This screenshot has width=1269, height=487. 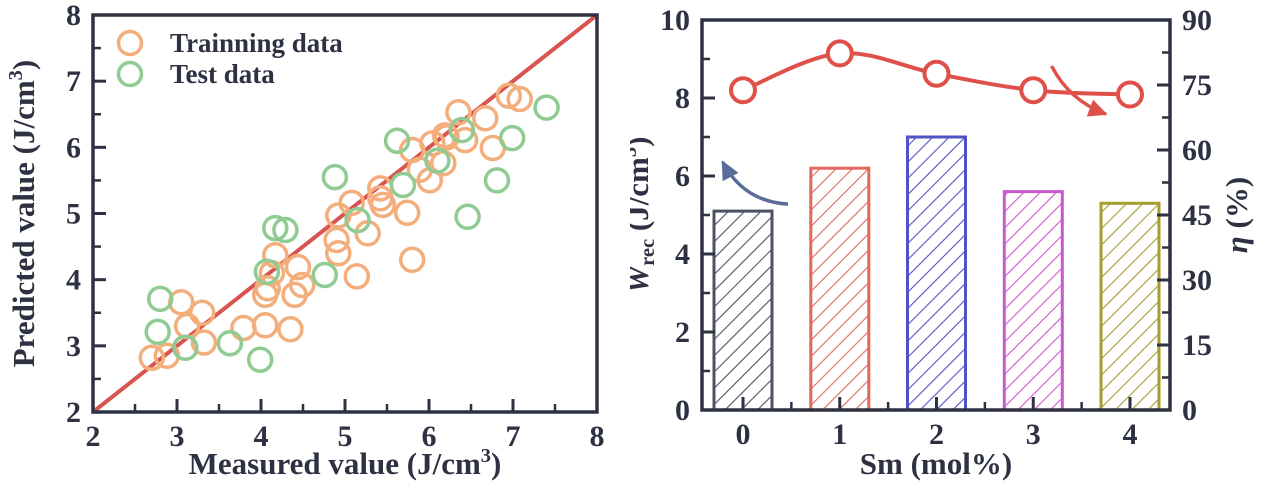 I want to click on right-tick-label: 15, so click(x=1197, y=345).